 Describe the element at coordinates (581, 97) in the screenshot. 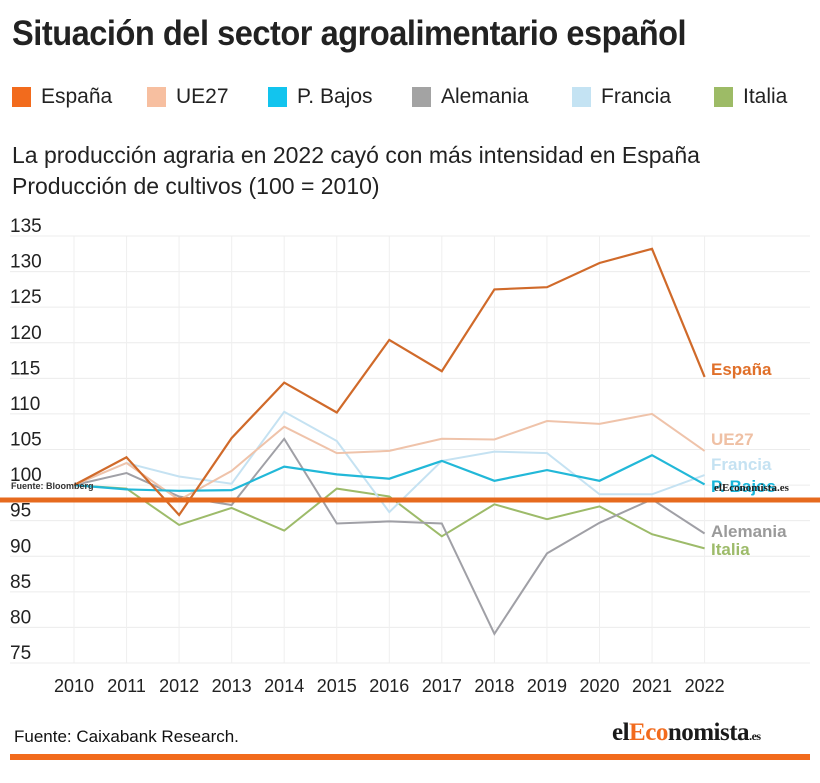

I see `legend-swatch-francia` at that location.